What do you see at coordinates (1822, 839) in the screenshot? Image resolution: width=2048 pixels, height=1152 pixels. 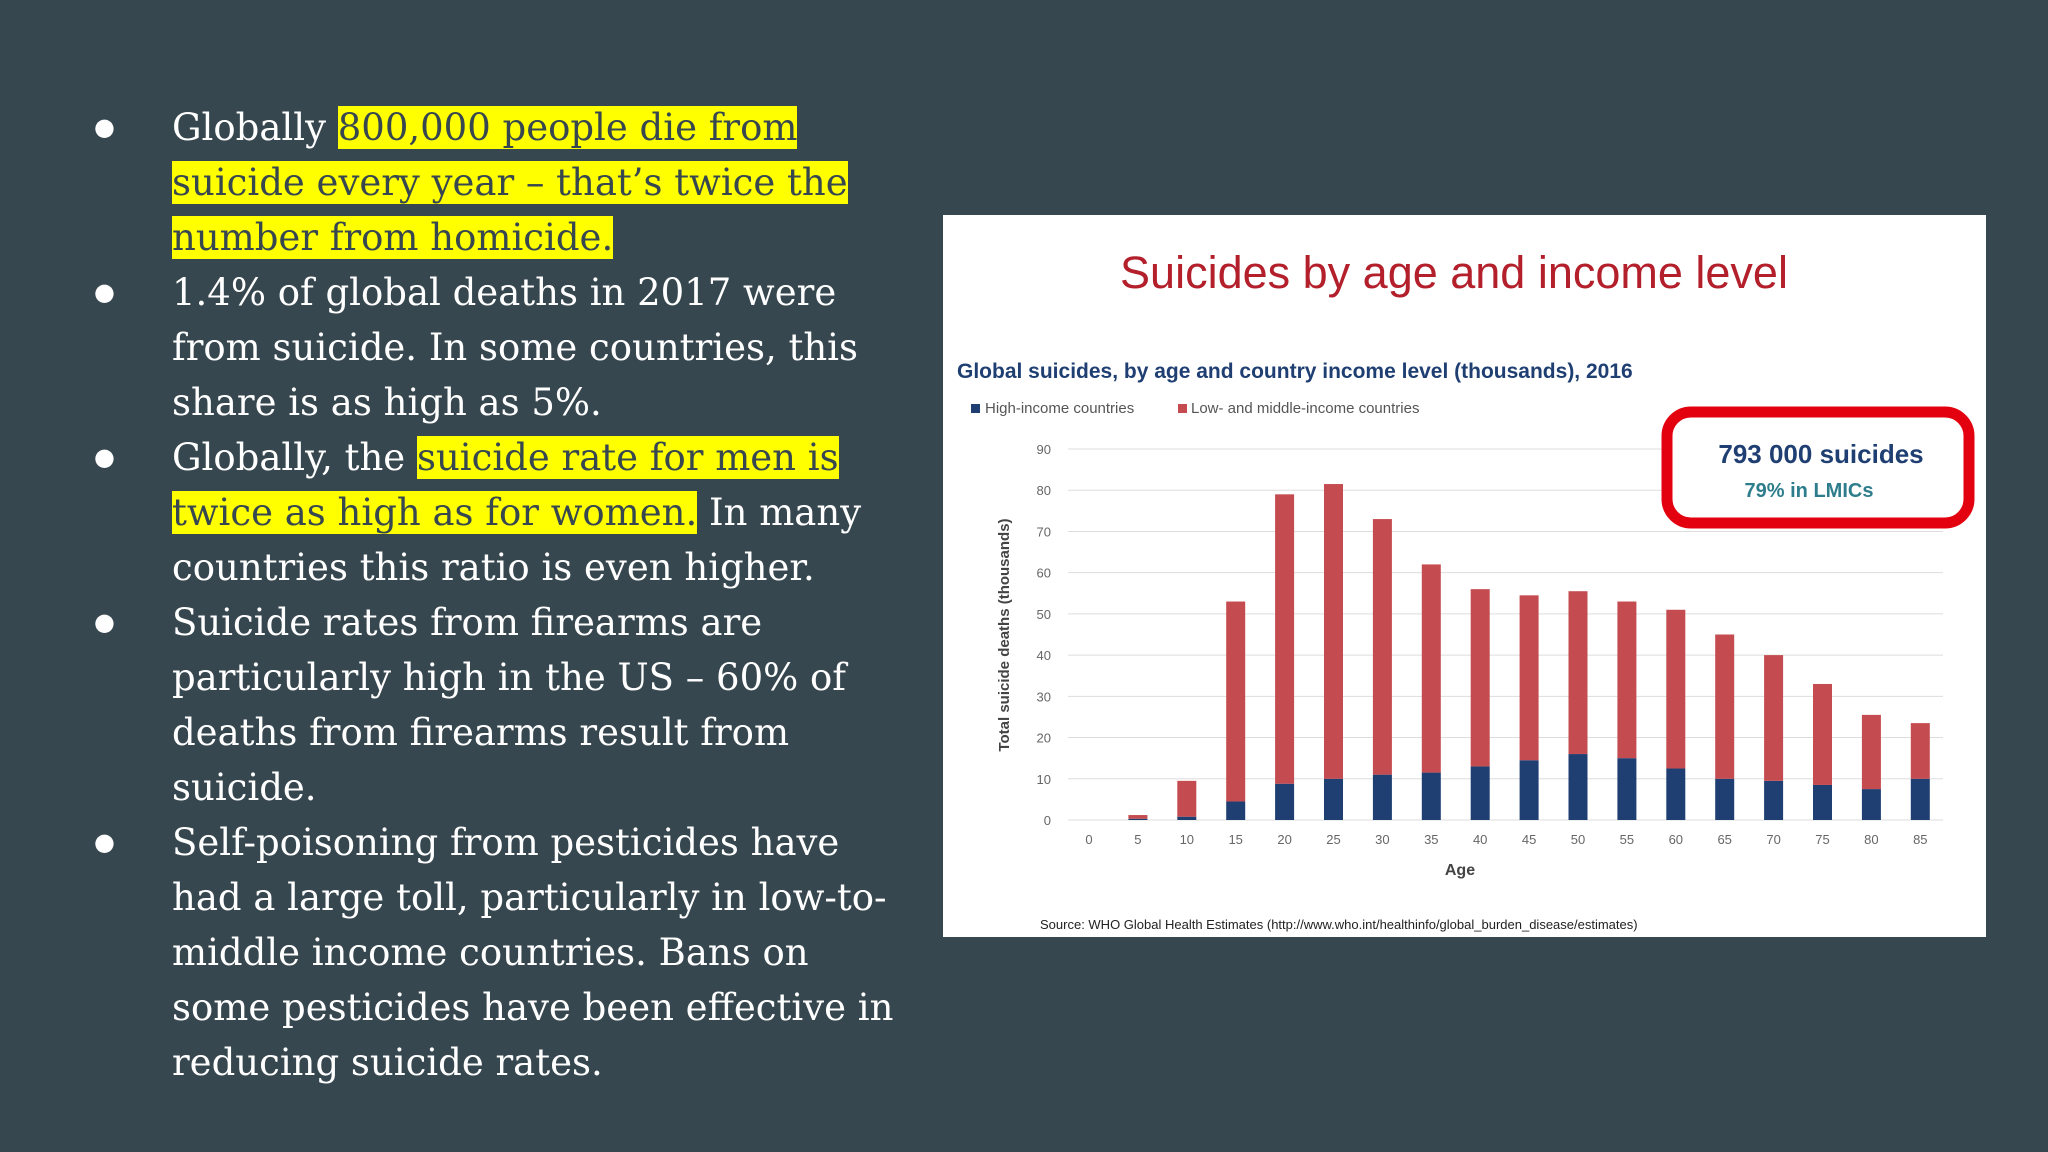 I see `x-tick-label: 75` at bounding box center [1822, 839].